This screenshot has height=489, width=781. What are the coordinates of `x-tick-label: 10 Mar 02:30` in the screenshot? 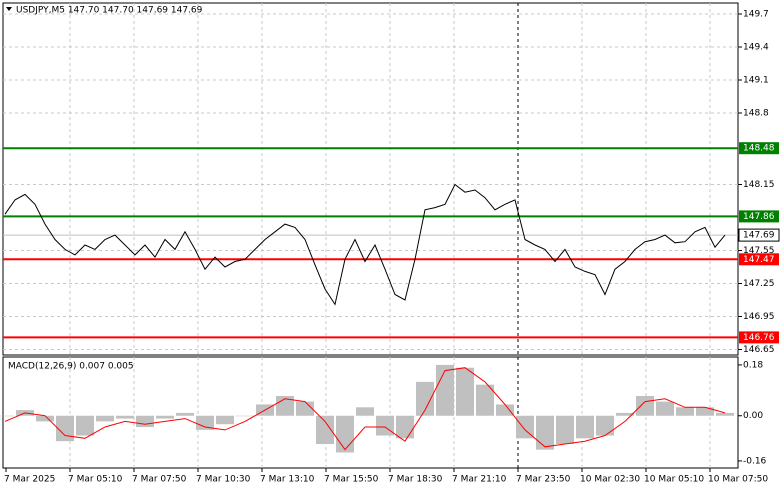 It's located at (610, 480).